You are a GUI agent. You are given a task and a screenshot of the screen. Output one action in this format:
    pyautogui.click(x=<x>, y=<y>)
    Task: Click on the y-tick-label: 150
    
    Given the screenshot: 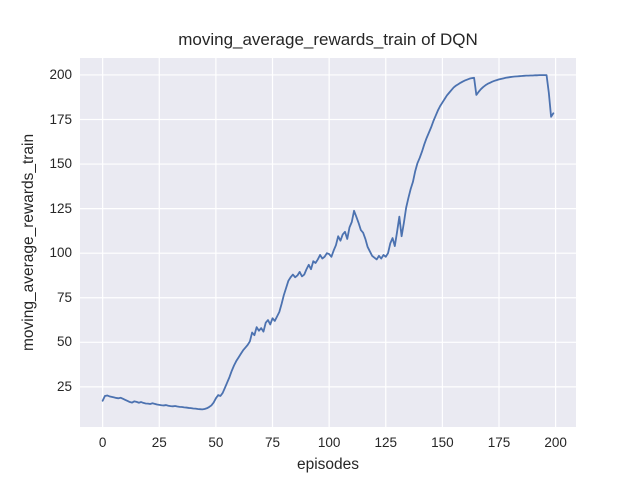 What is the action you would take?
    pyautogui.click(x=60, y=164)
    